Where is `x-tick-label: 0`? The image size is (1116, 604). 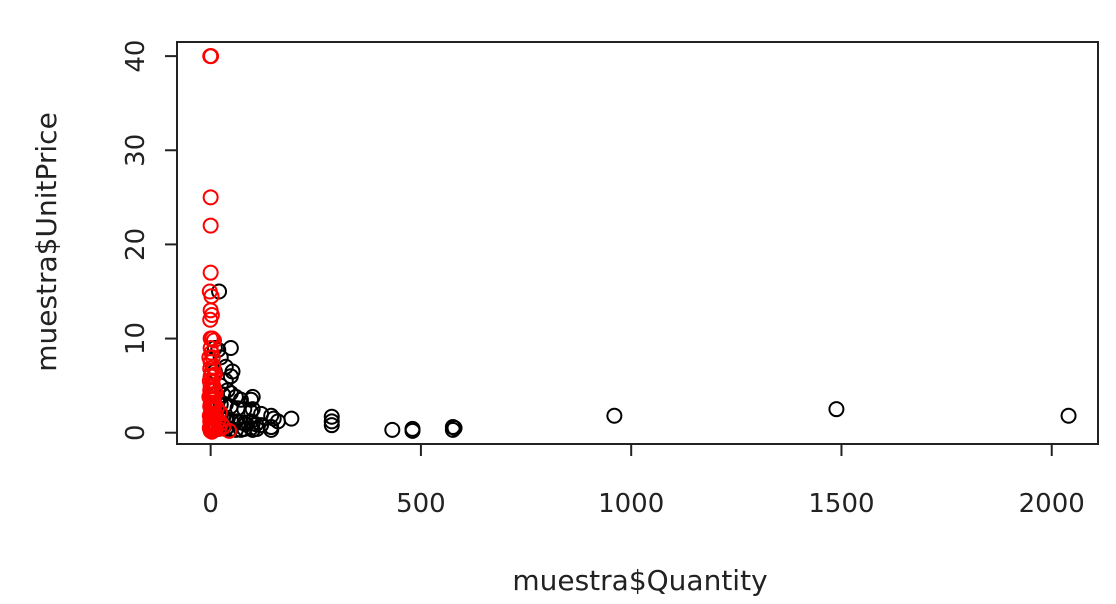
x-tick-label: 0 is located at coordinates (210, 504).